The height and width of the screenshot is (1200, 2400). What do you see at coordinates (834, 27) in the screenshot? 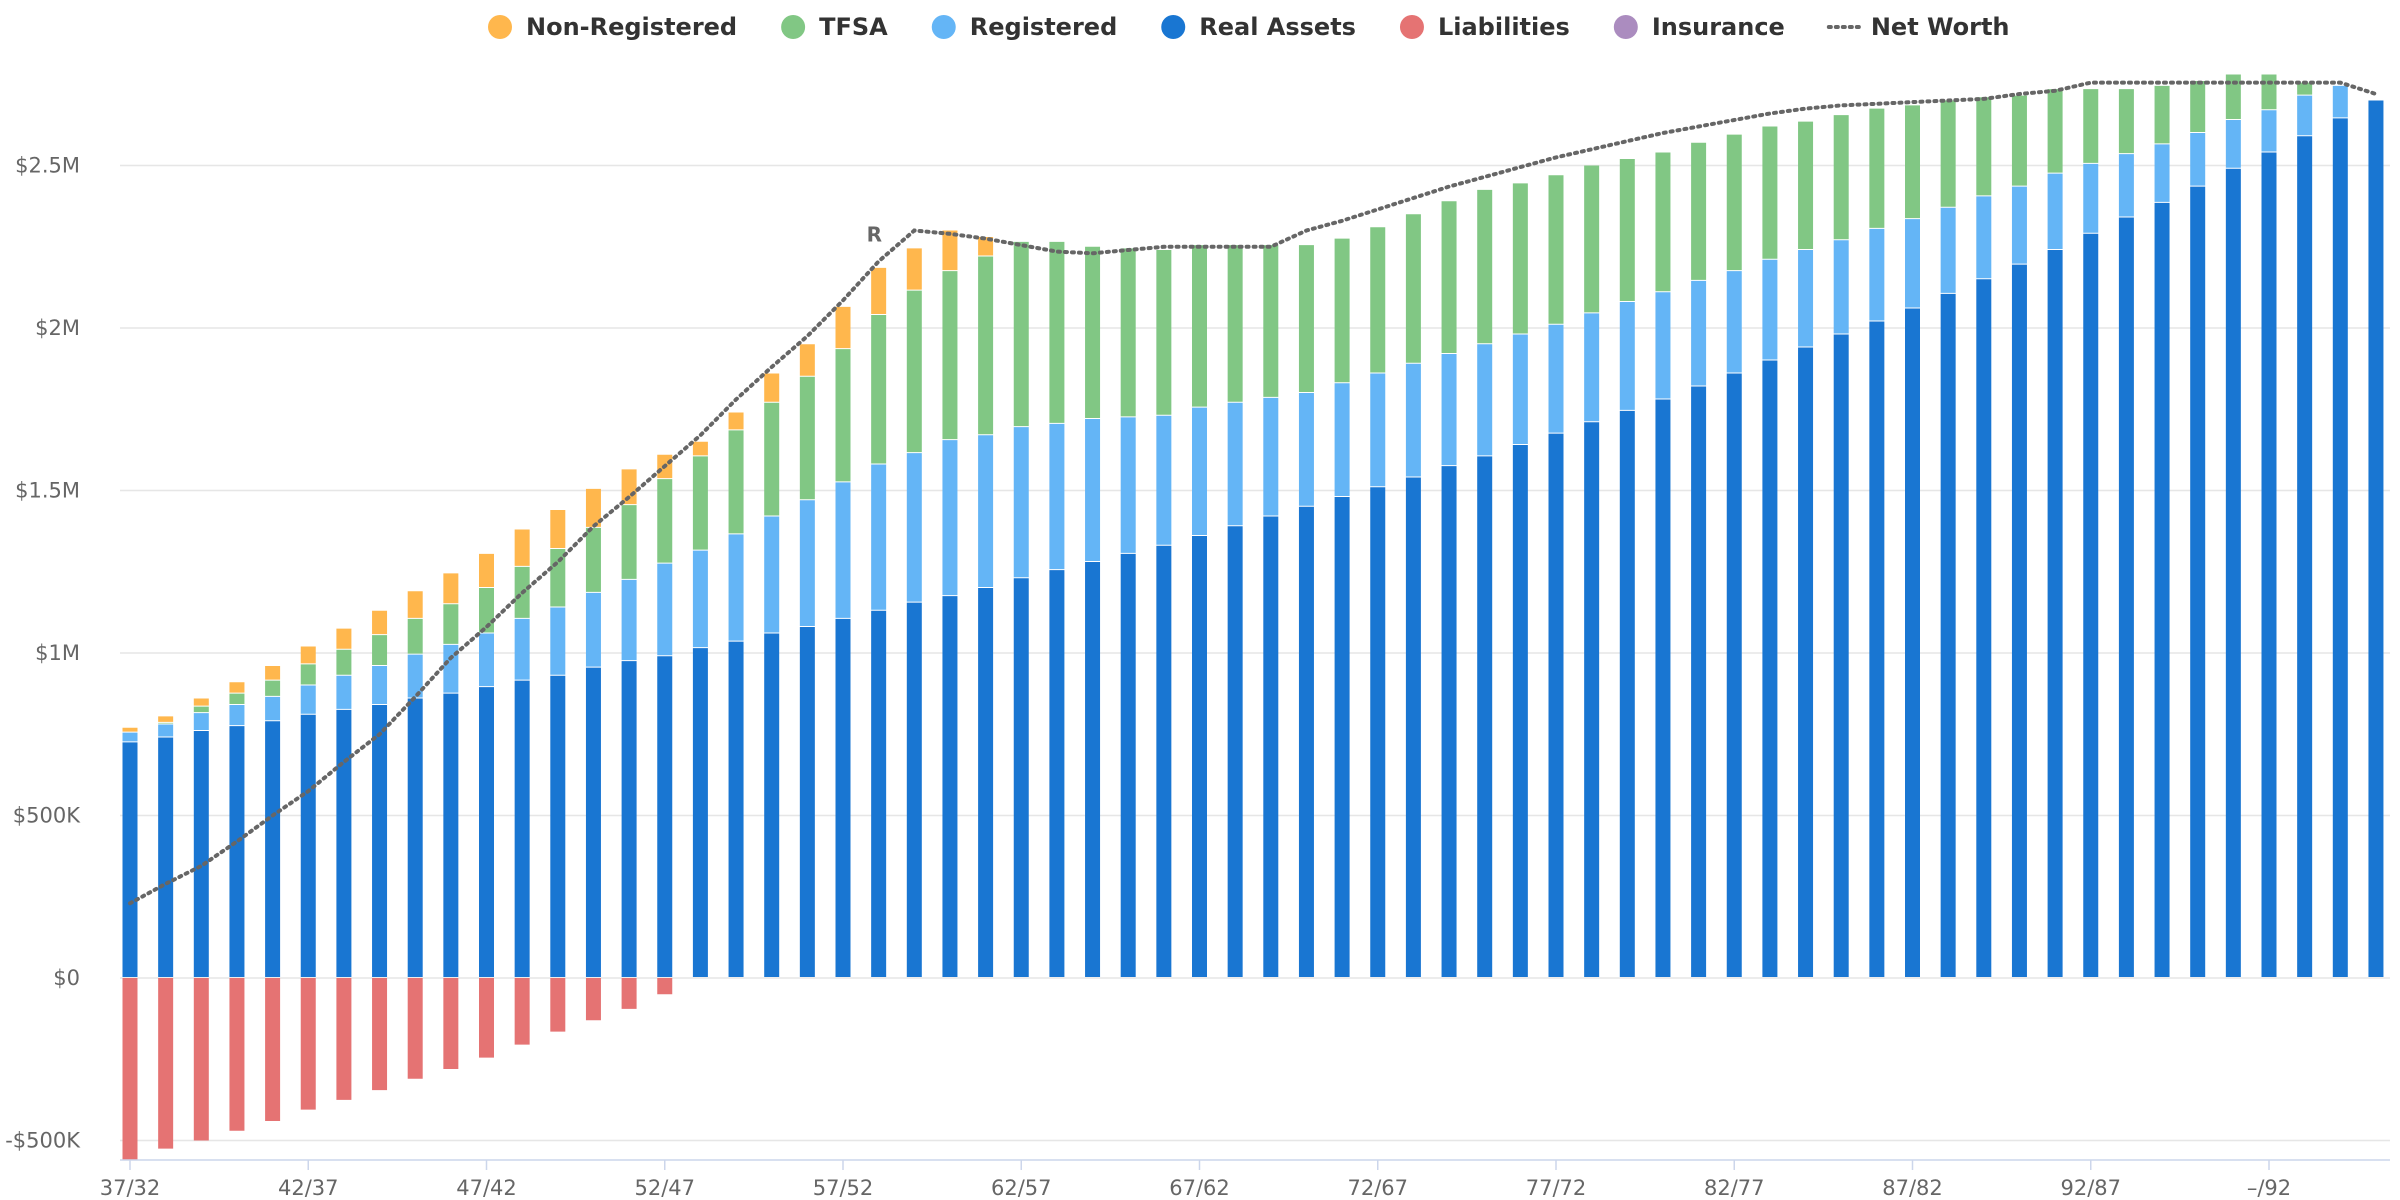
I see `legend-item-tfsa: TFSA` at bounding box center [834, 27].